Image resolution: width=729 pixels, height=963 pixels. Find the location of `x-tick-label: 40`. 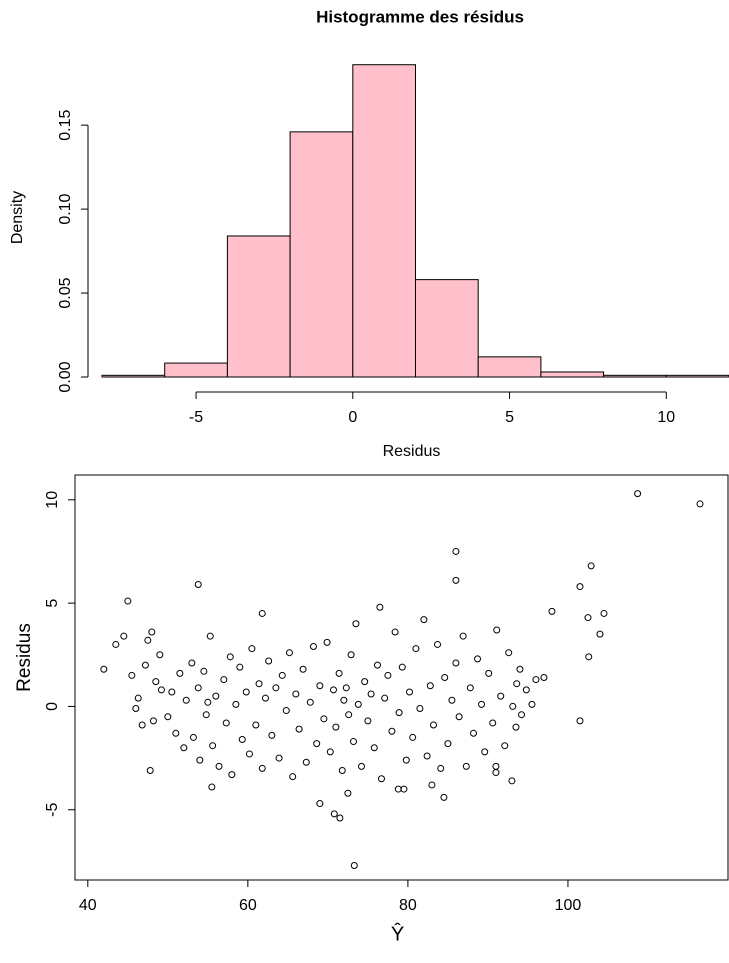

x-tick-label: 40 is located at coordinates (88, 905).